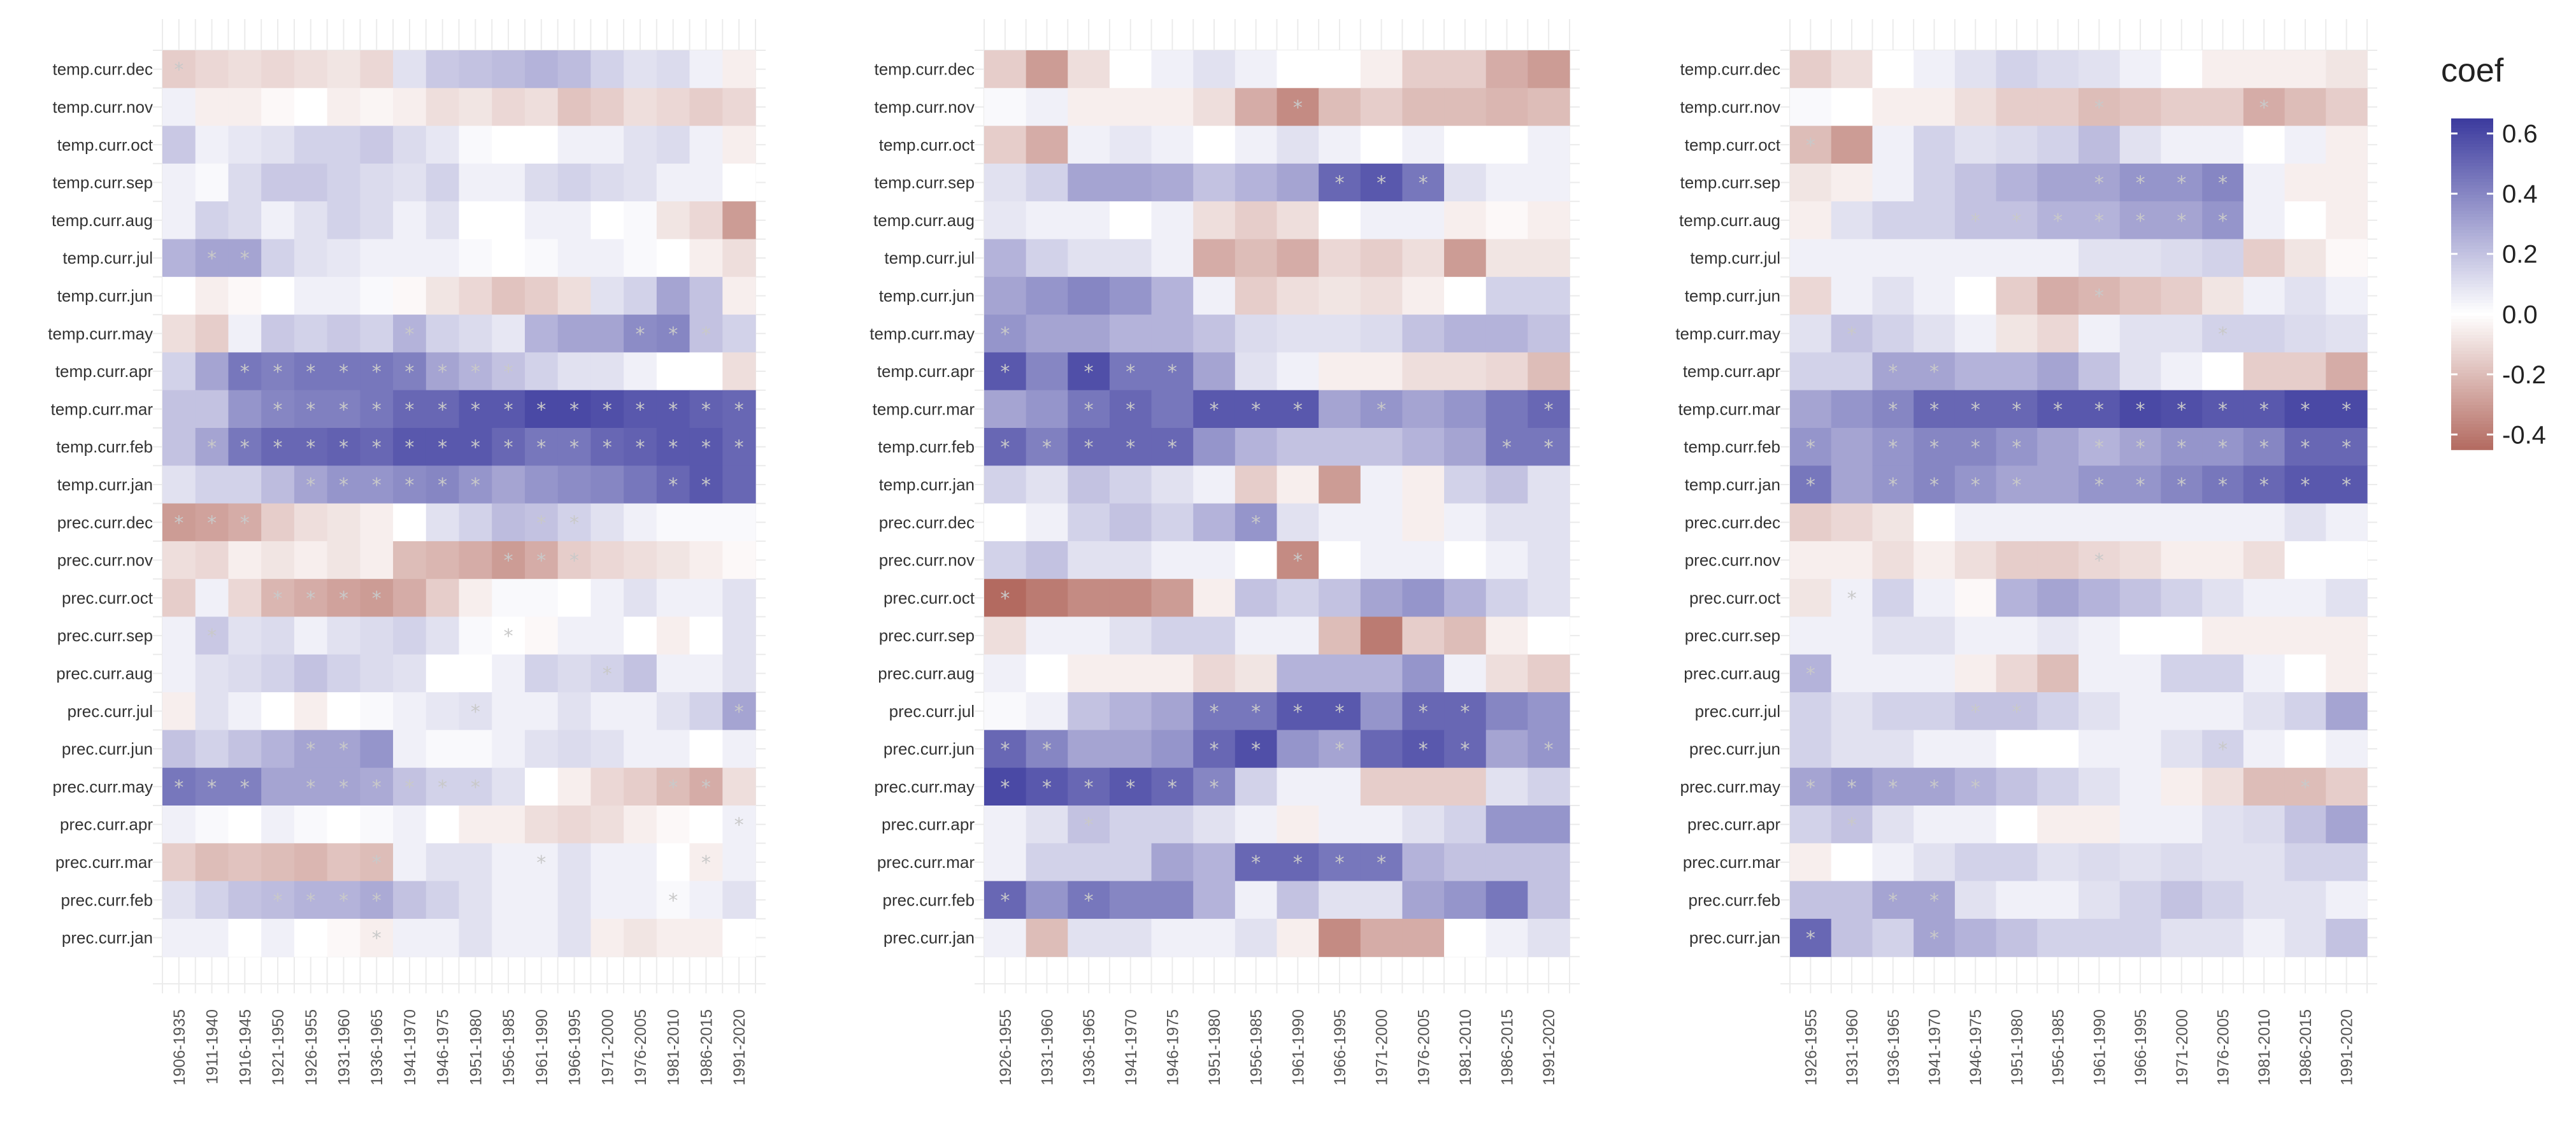  Describe the element at coordinates (1424, 1047) in the screenshot. I see `column-label: 1976-2005` at that location.